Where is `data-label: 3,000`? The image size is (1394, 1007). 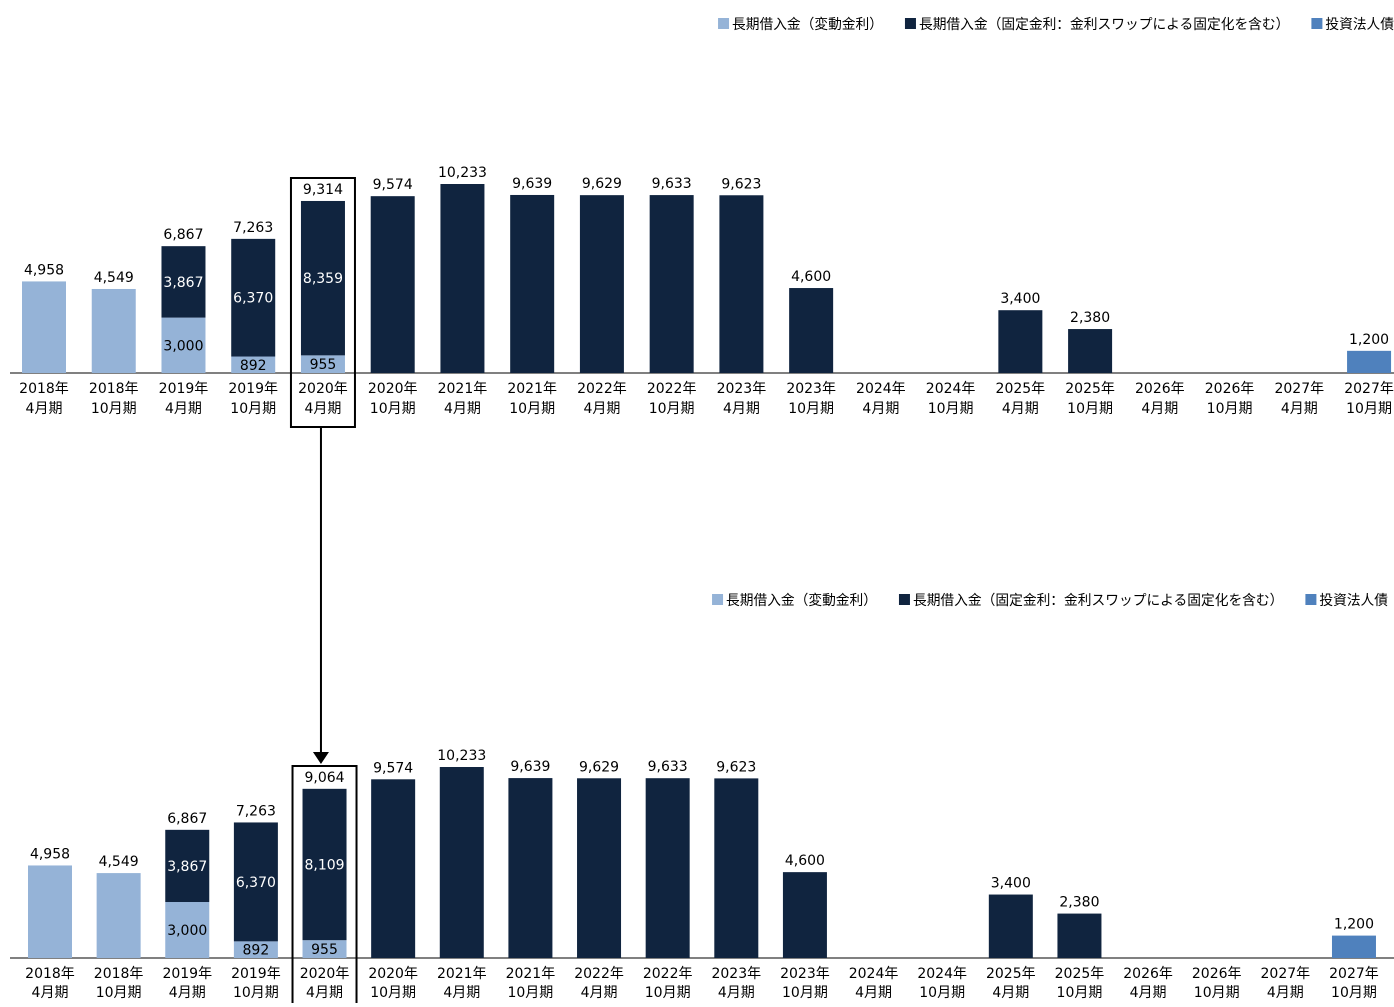 data-label: 3,000 is located at coordinates (187, 931).